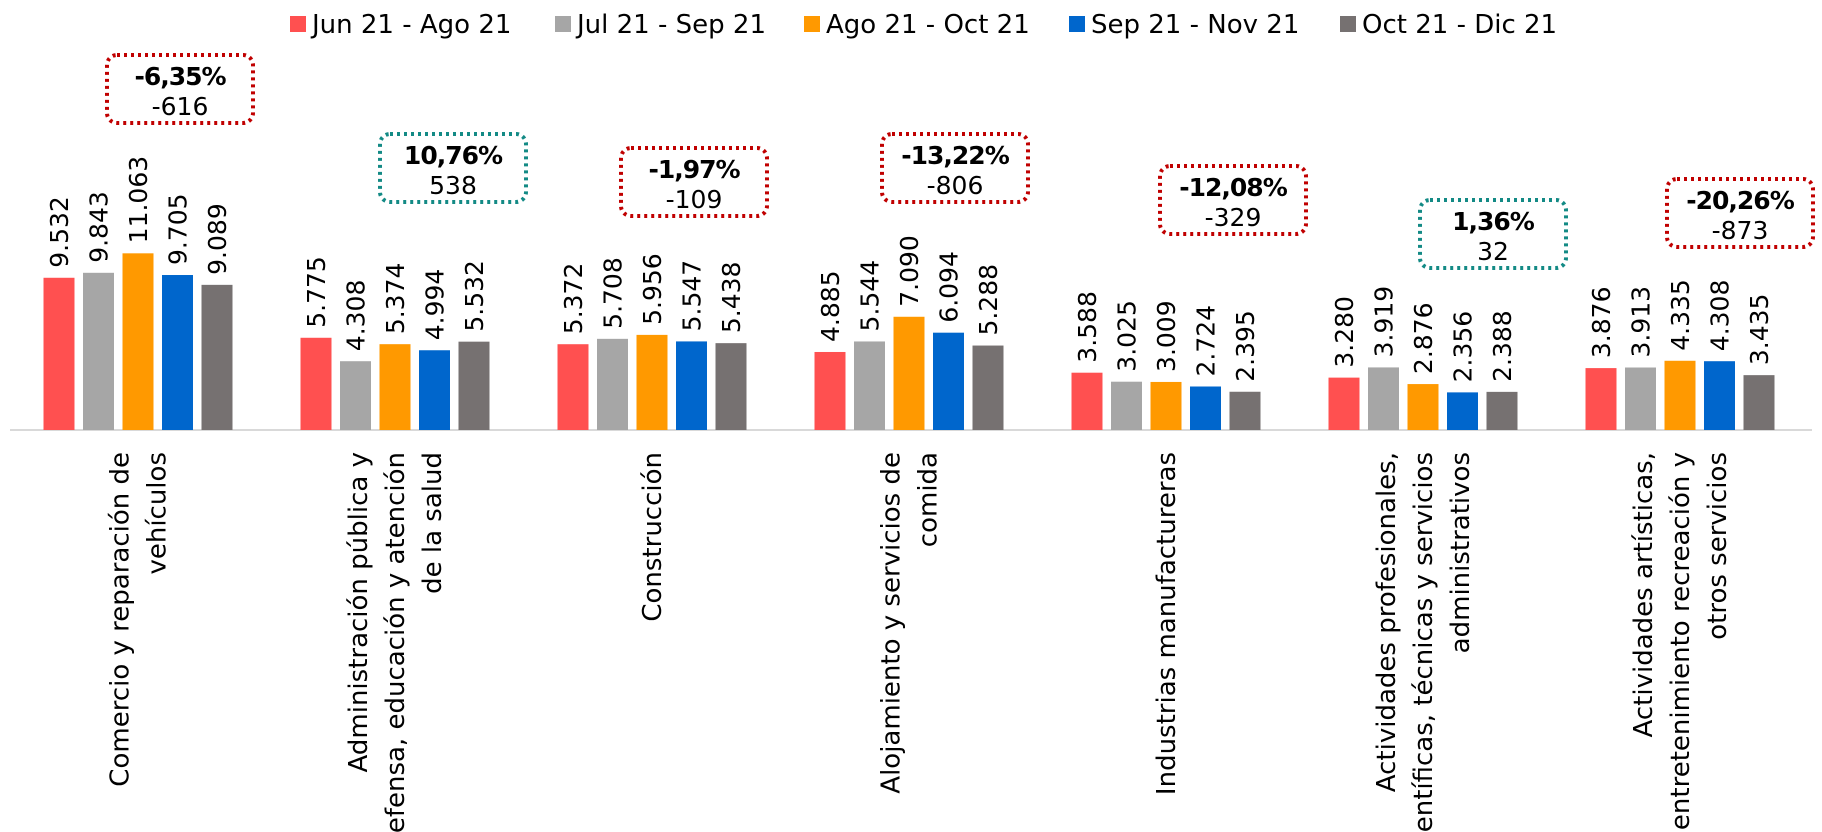 Image resolution: width=1822 pixels, height=832 pixels. What do you see at coordinates (1740, 230) in the screenshot?
I see `annotation-diff: -873` at bounding box center [1740, 230].